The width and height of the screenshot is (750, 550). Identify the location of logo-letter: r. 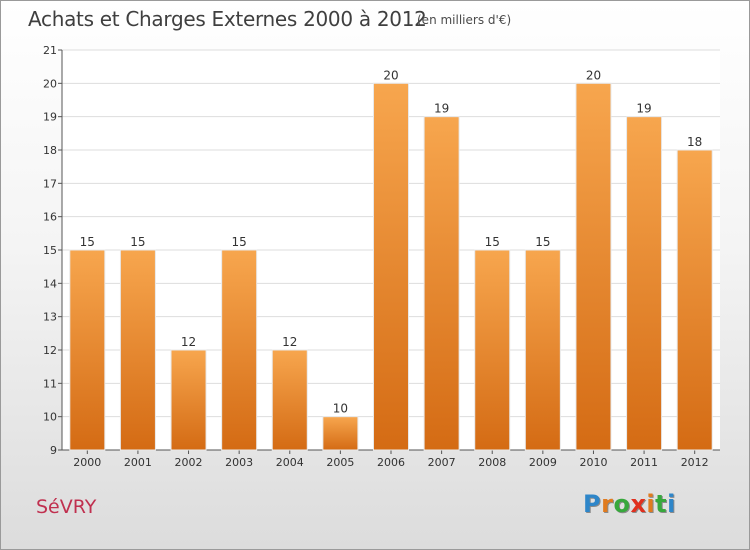
(607, 504).